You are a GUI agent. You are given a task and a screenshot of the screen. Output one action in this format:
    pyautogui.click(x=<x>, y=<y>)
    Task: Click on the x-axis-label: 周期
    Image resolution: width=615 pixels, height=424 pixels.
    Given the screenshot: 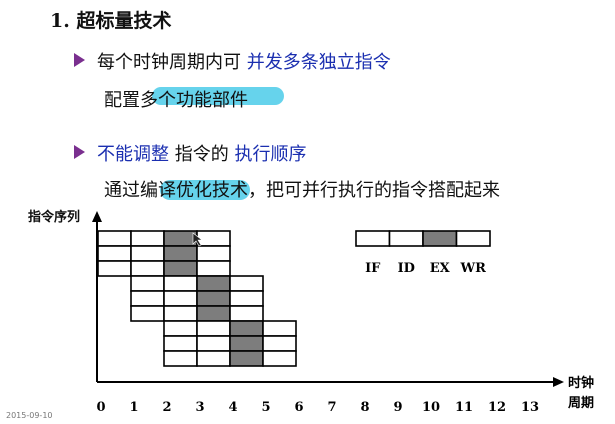 What is the action you would take?
    pyautogui.click(x=581, y=403)
    